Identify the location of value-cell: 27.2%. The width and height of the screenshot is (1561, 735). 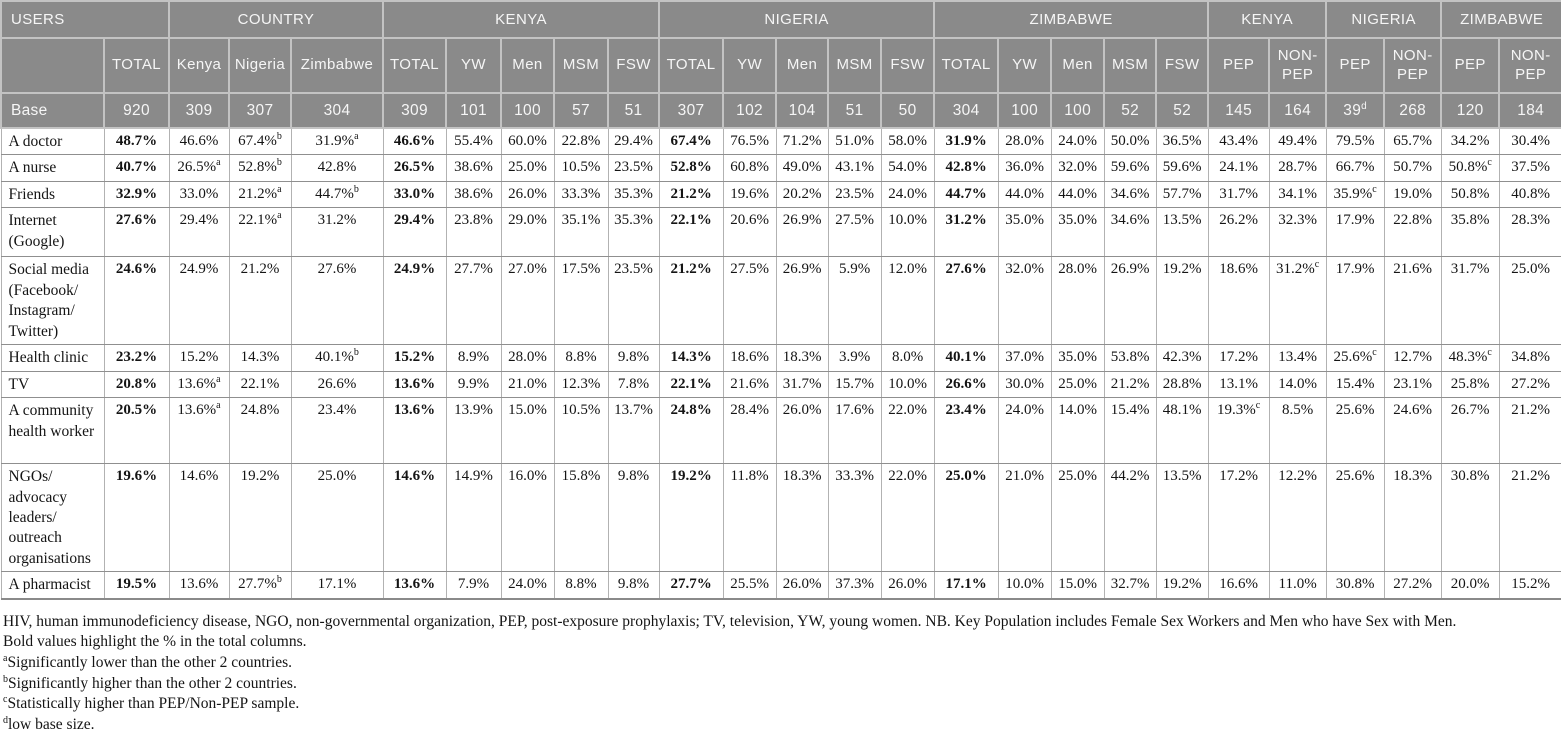
(1529, 384).